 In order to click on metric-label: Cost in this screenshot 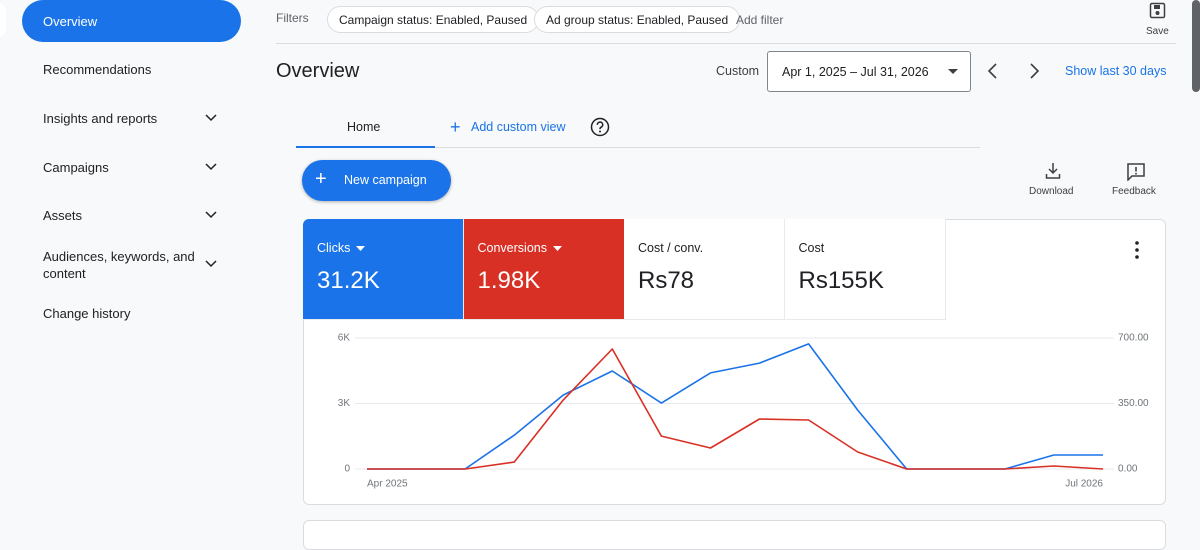, I will do `click(811, 248)`.